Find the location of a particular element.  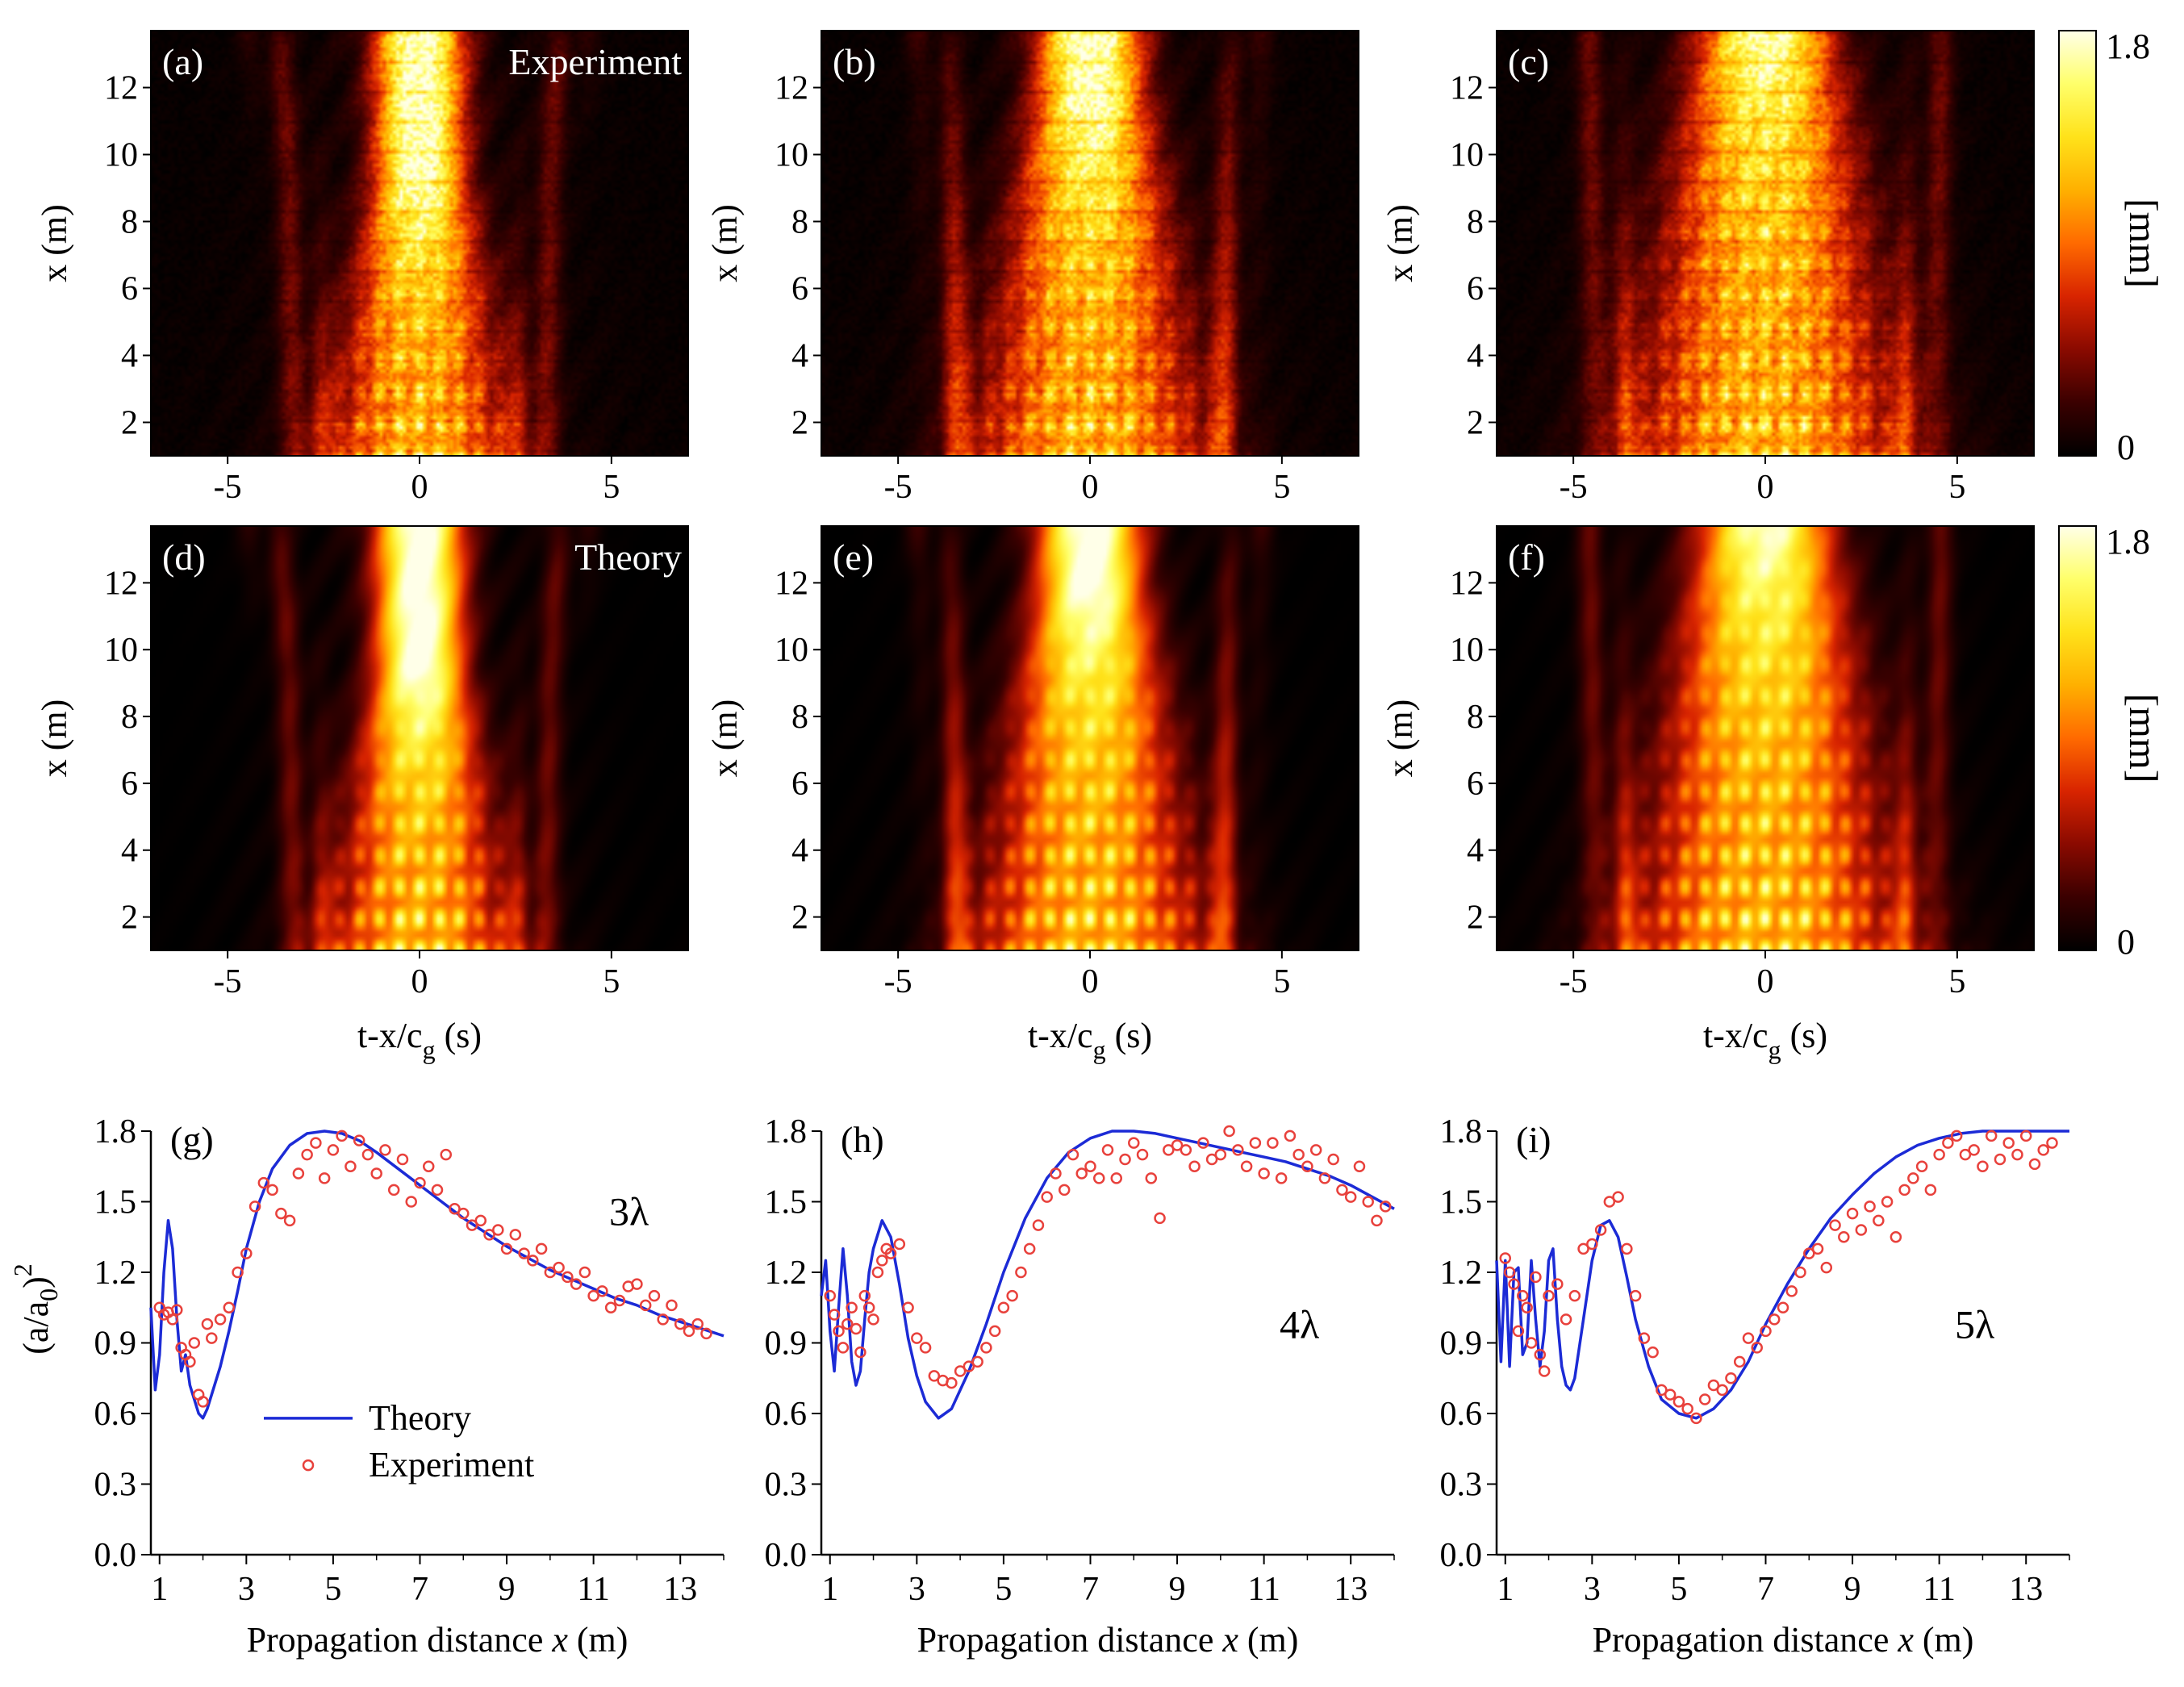

y-tick-label-d-0: 2 is located at coordinates (129, 918).